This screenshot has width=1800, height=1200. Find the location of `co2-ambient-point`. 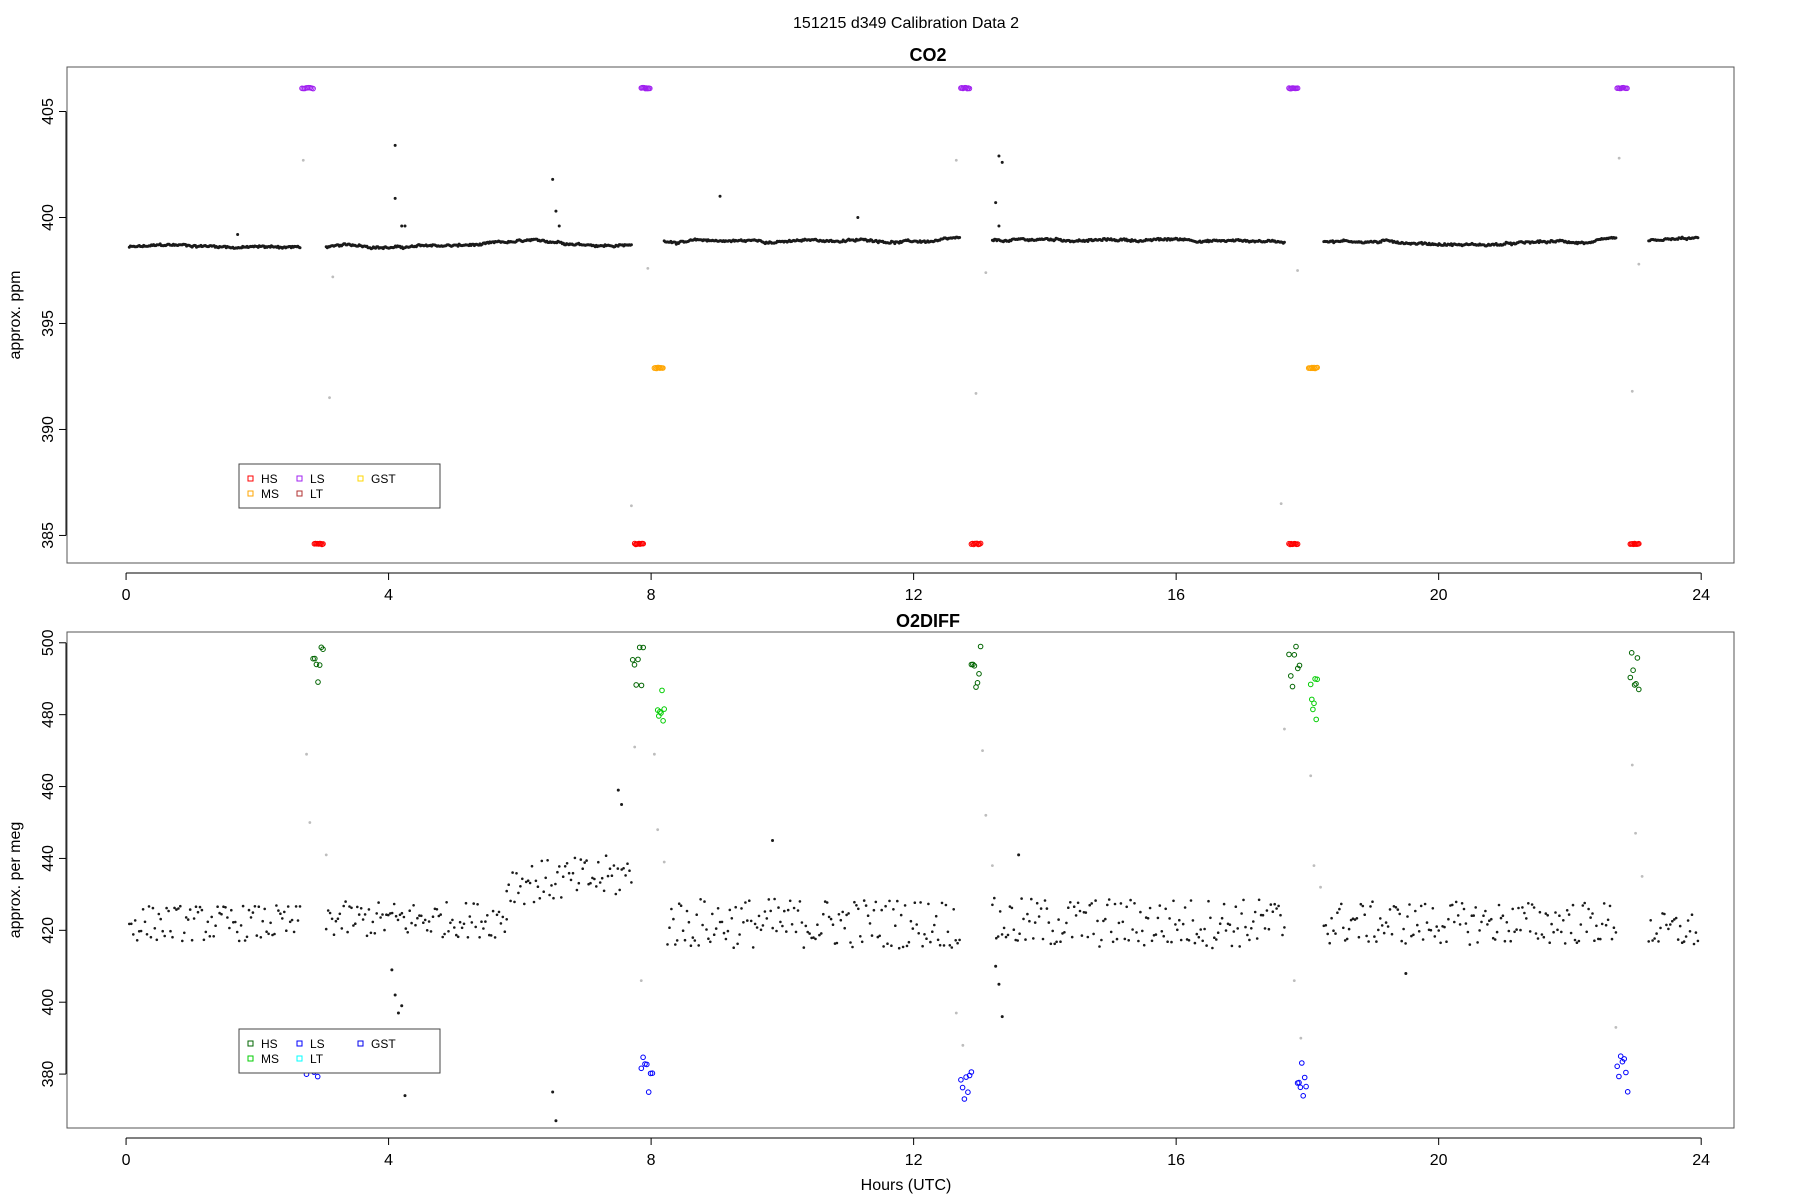

co2-ambient-point is located at coordinates (300, 248).